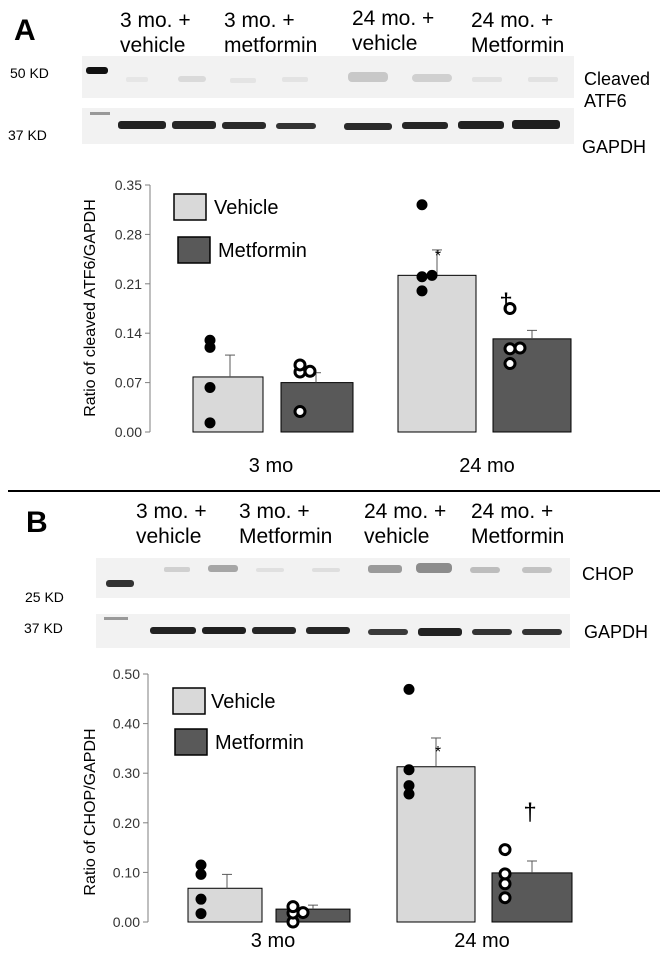 Image resolution: width=666 pixels, height=956 pixels. What do you see at coordinates (322, 75) in the screenshot?
I see `a-target-bands` at bounding box center [322, 75].